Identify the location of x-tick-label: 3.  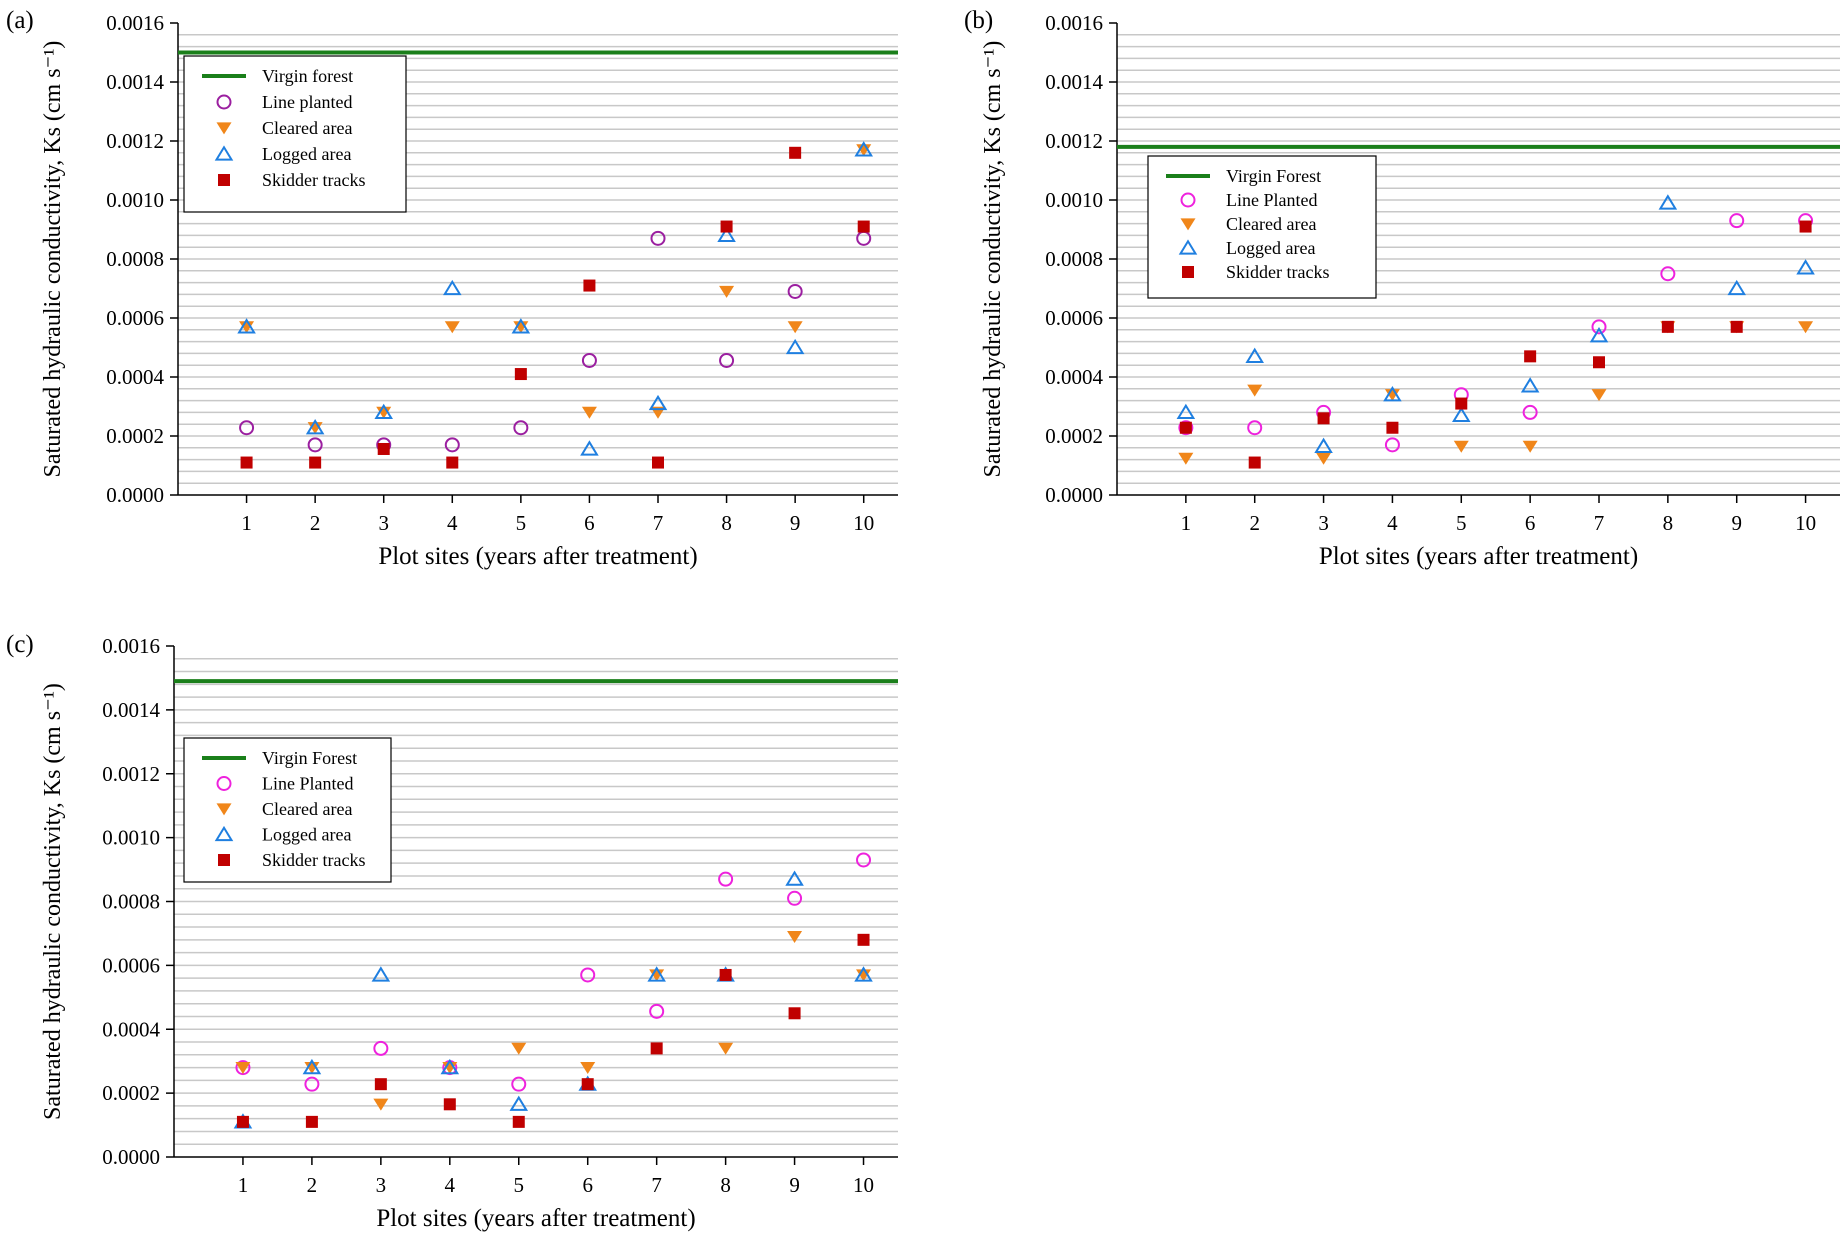
(1323, 523).